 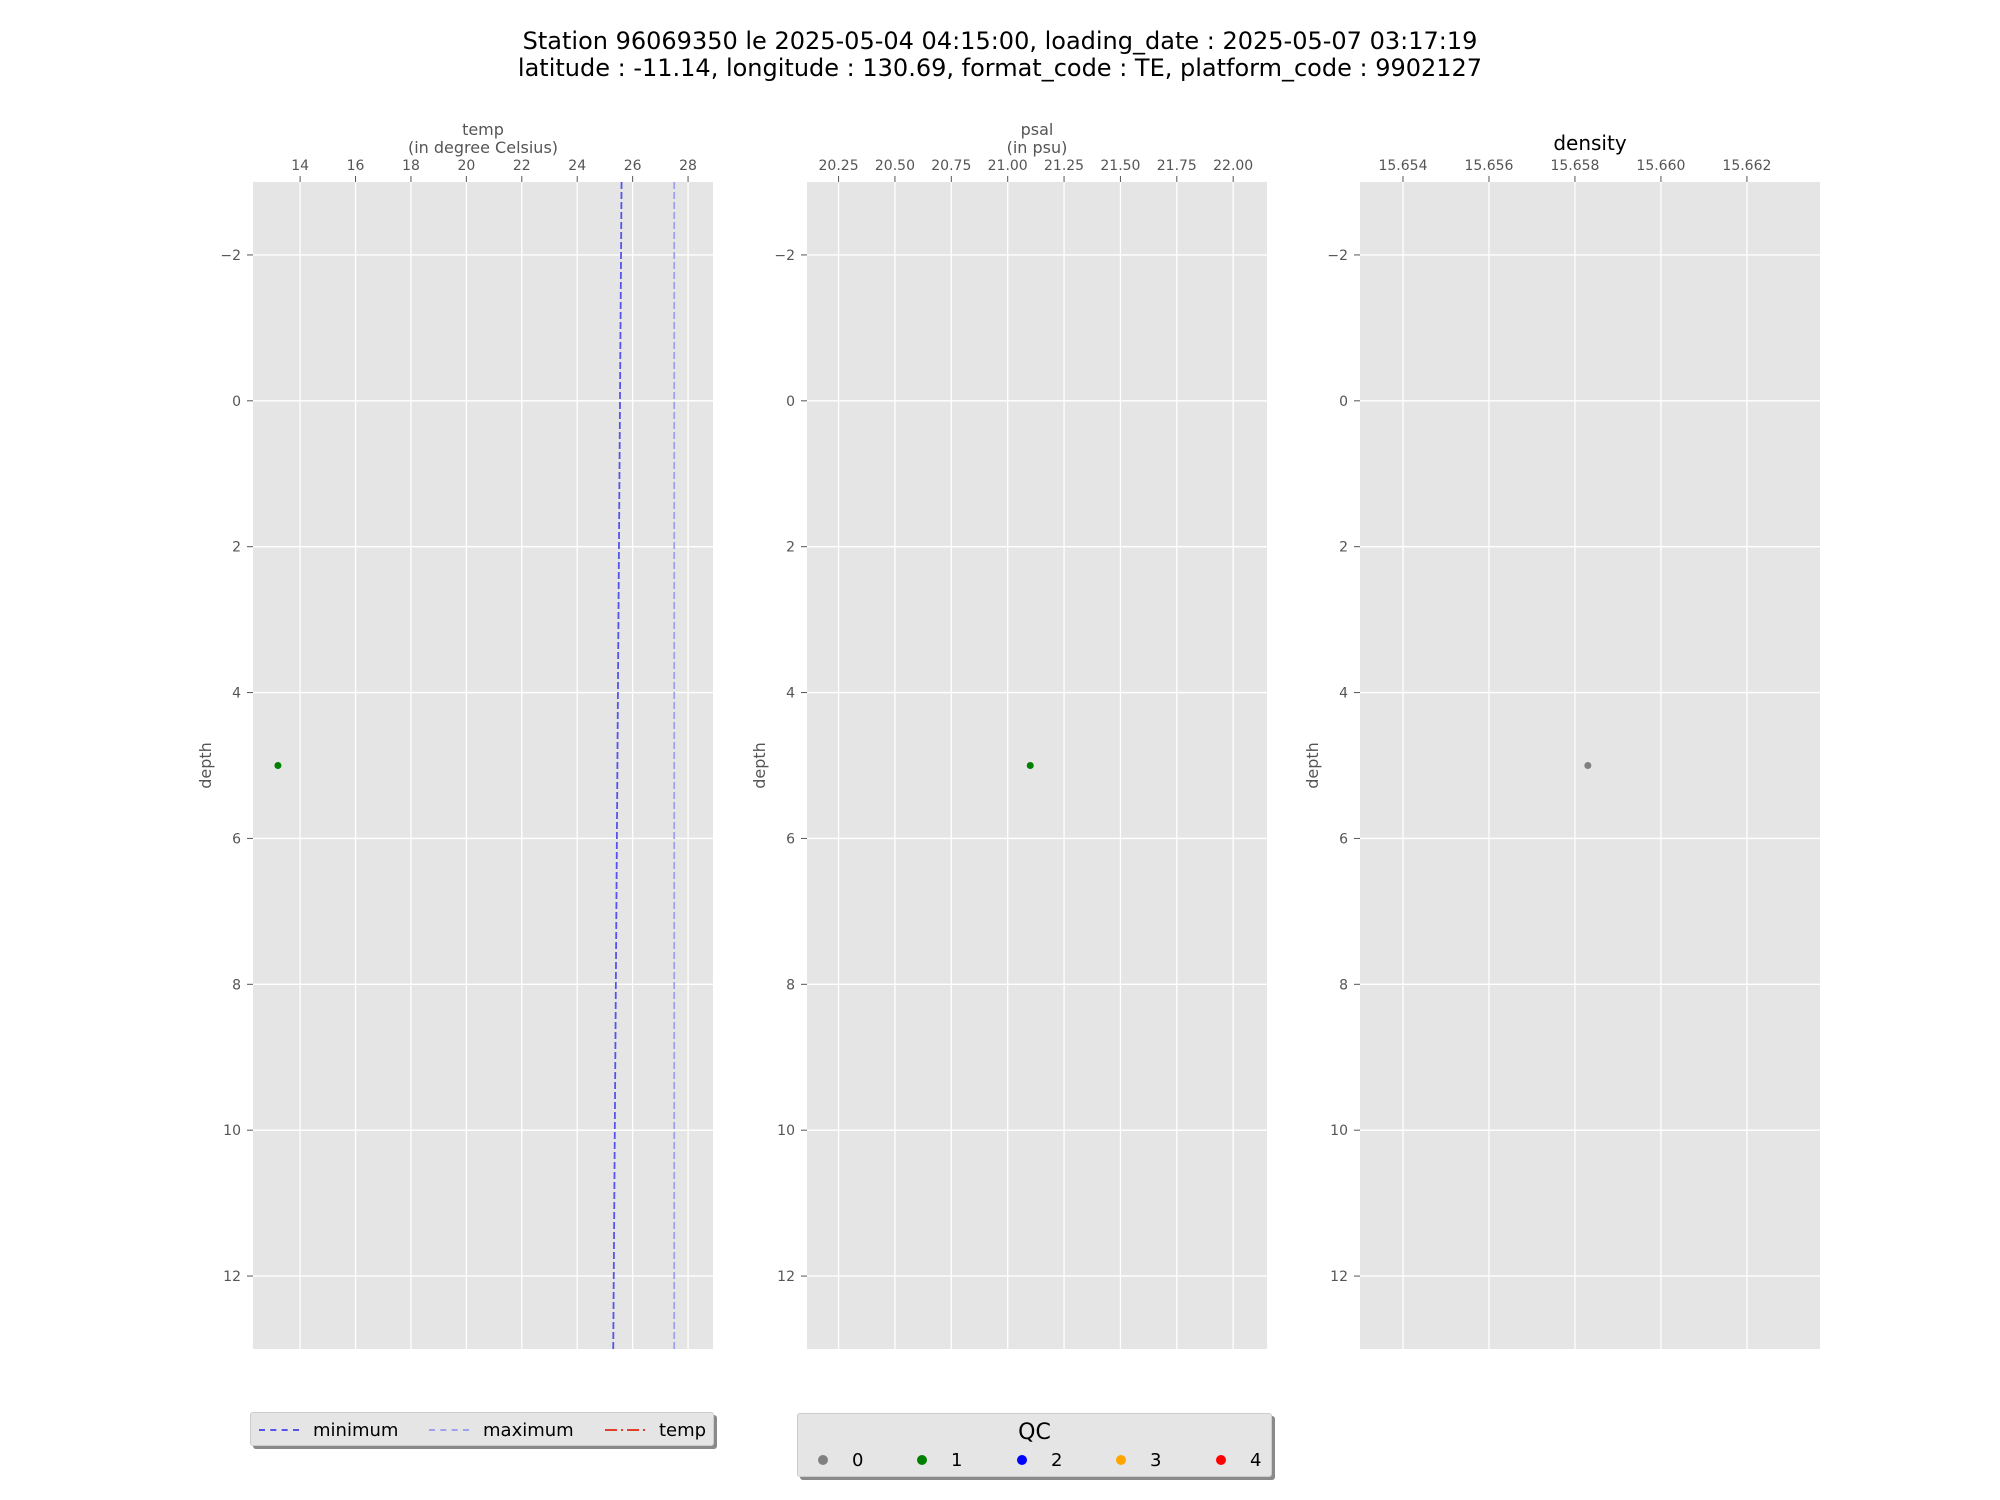 I want to click on psal-y-tick-label: 6, so click(x=790, y=839).